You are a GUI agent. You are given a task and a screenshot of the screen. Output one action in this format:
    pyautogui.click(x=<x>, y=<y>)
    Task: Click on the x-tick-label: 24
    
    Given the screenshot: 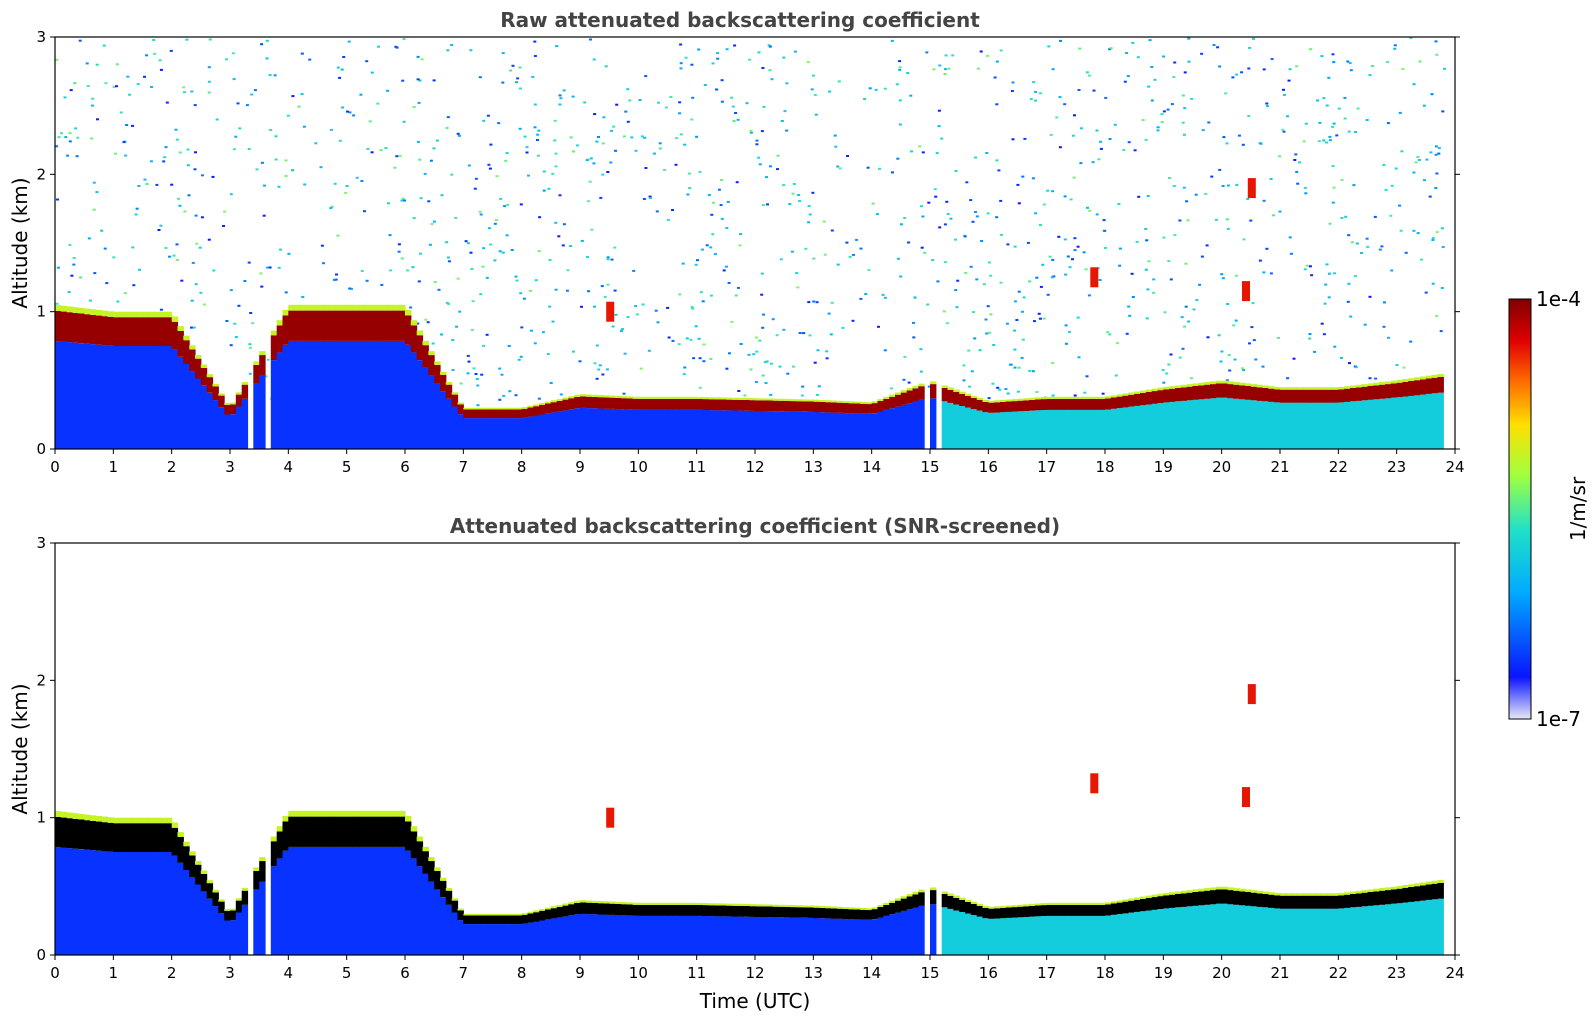 What is the action you would take?
    pyautogui.click(x=1454, y=973)
    